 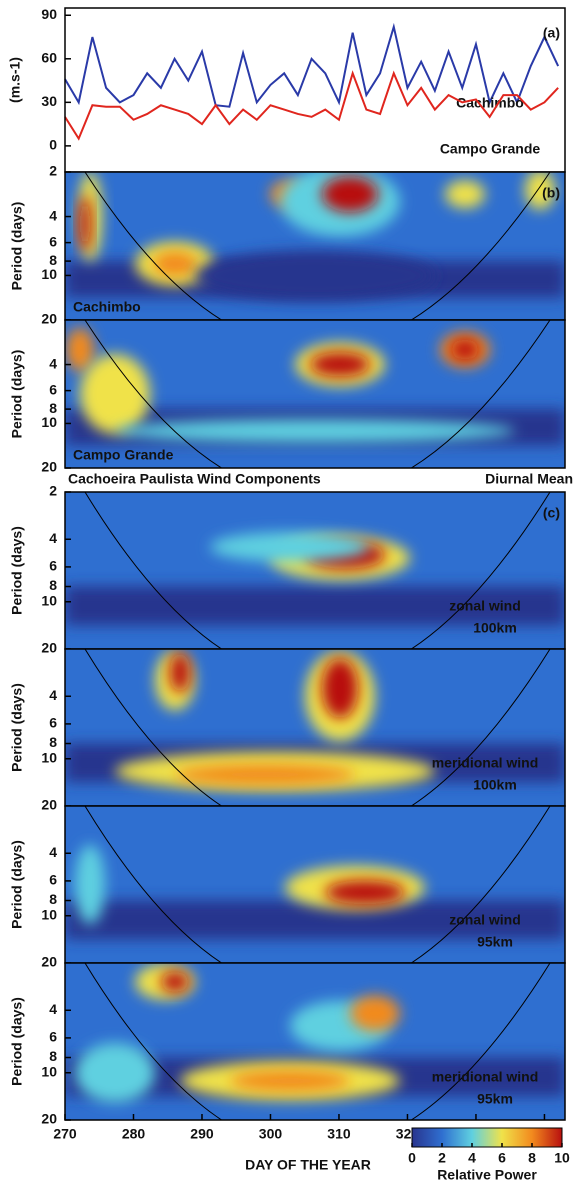 I want to click on panel-label: (c), so click(x=551, y=513).